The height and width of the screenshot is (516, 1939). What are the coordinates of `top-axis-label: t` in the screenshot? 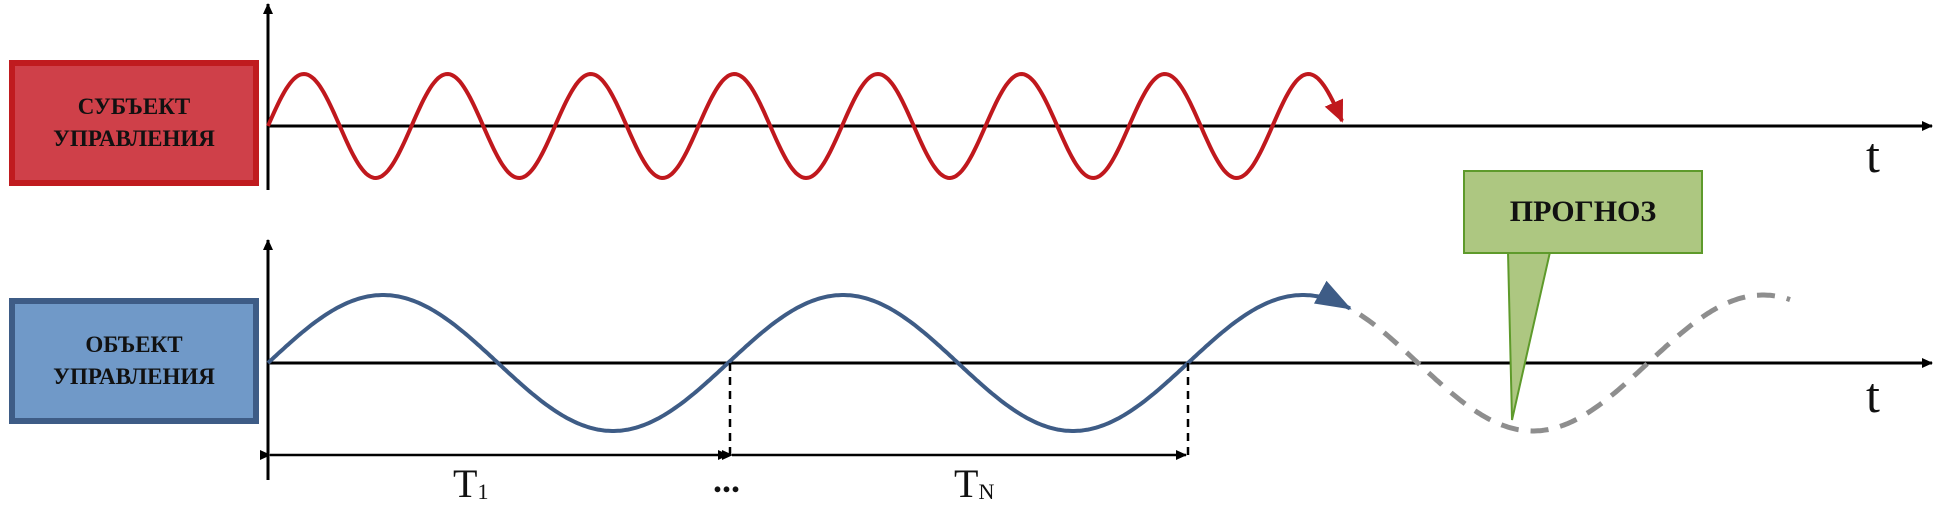 It's located at (1873, 155).